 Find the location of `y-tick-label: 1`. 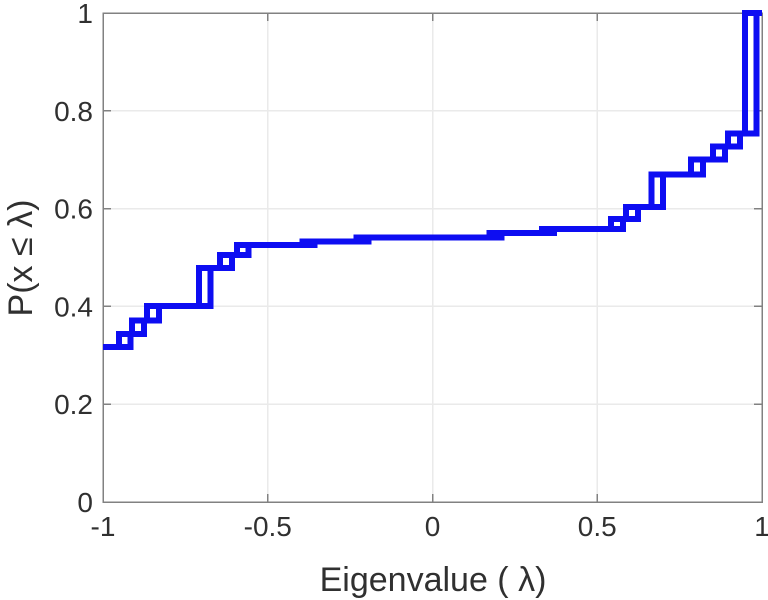

y-tick-label: 1 is located at coordinates (85, 14).